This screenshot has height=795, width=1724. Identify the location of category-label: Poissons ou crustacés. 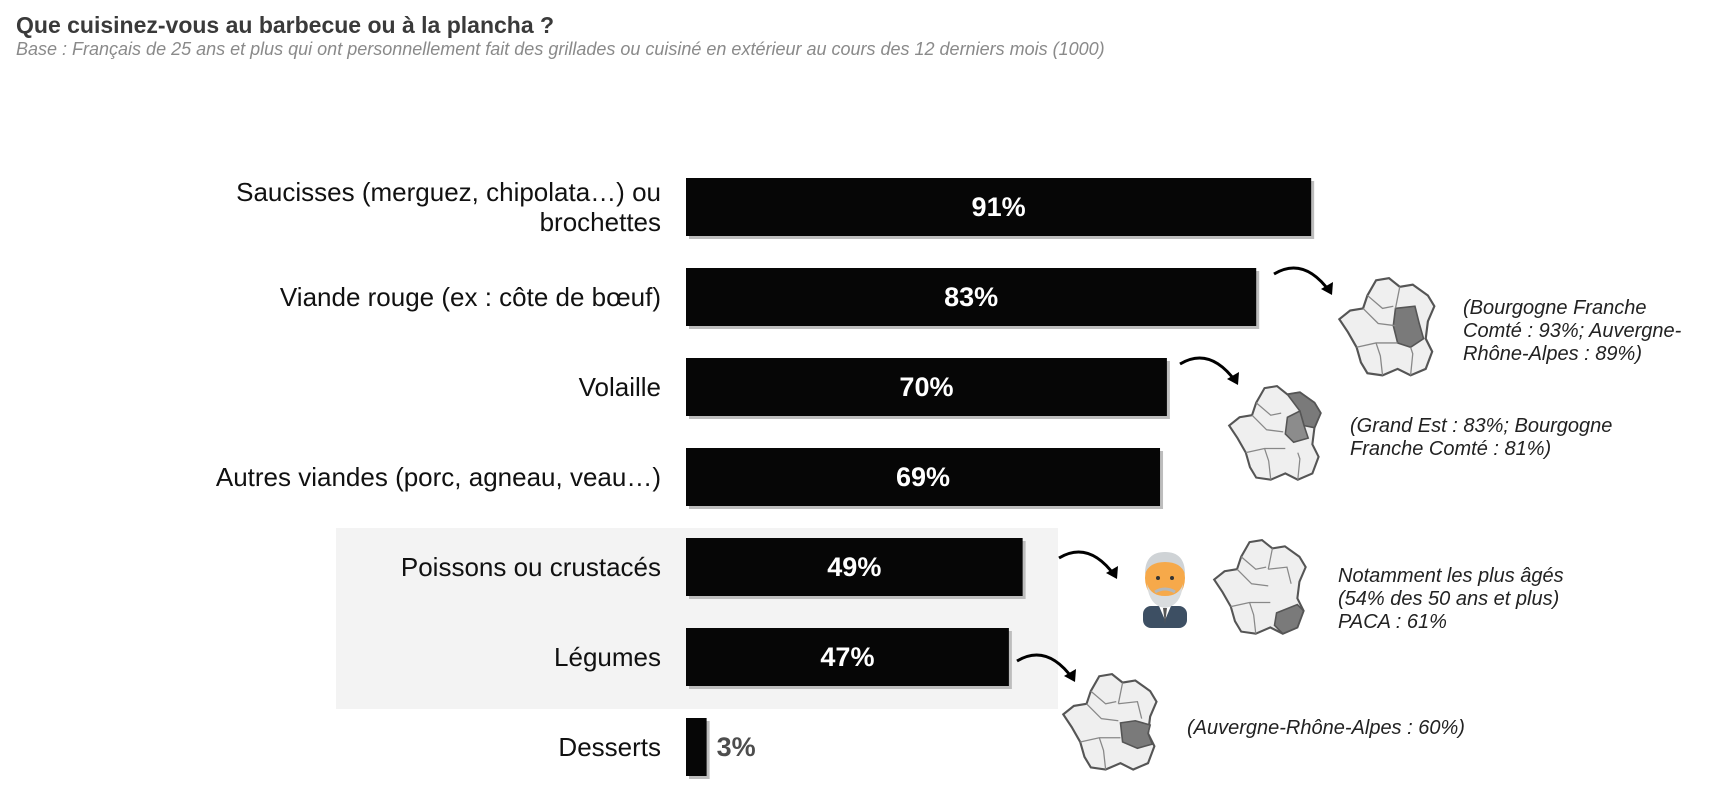
(531, 567).